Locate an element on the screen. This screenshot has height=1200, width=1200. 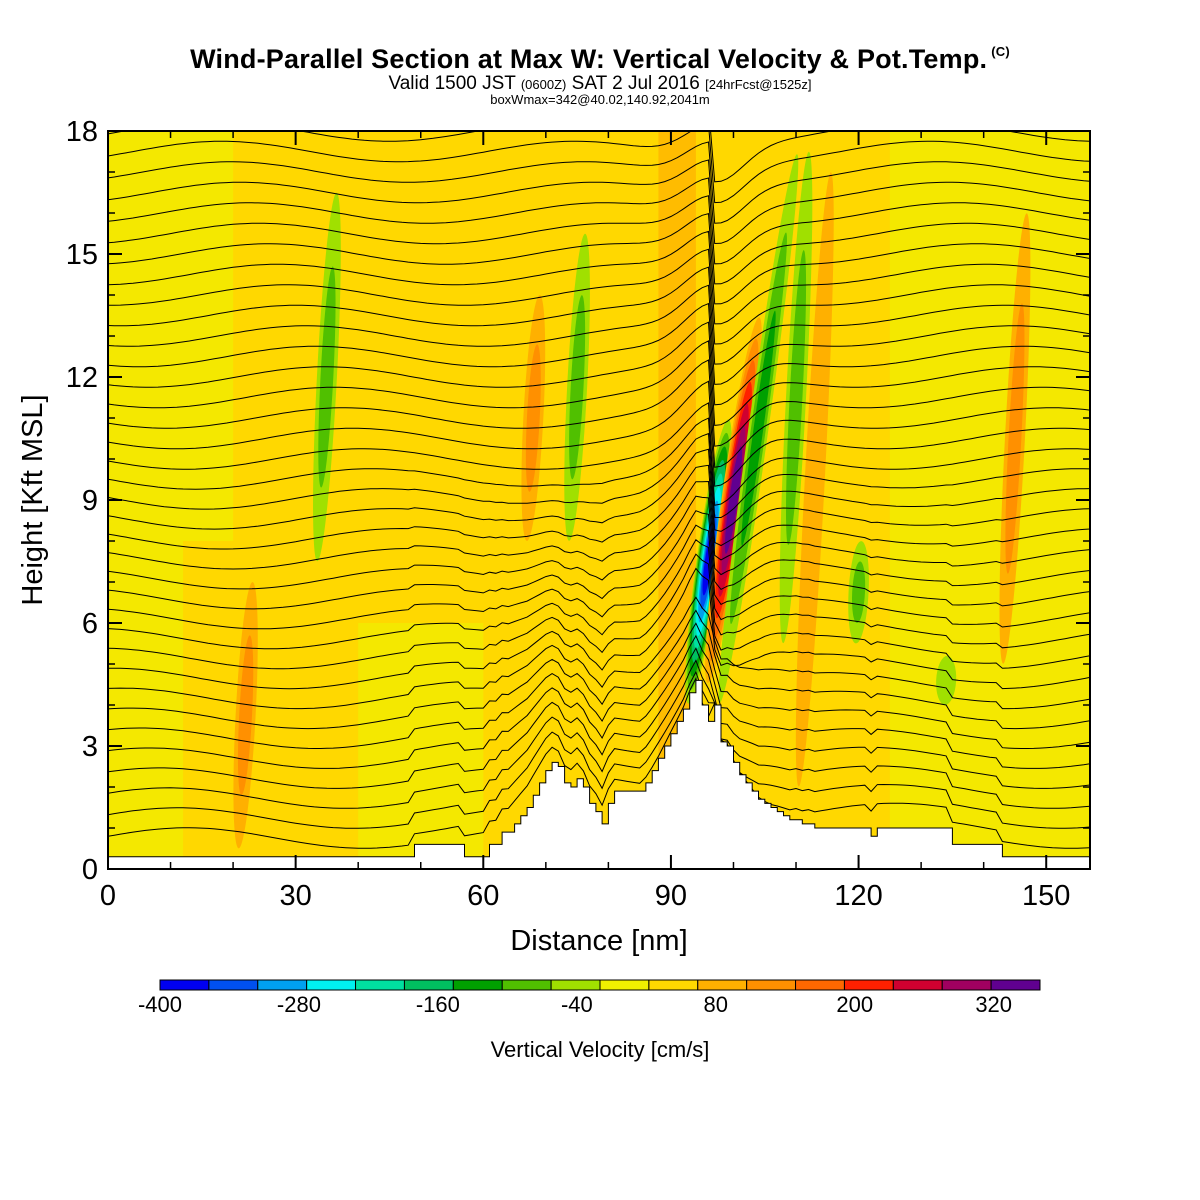
colorbar-tick-label-3: -40 is located at coordinates (577, 1004).